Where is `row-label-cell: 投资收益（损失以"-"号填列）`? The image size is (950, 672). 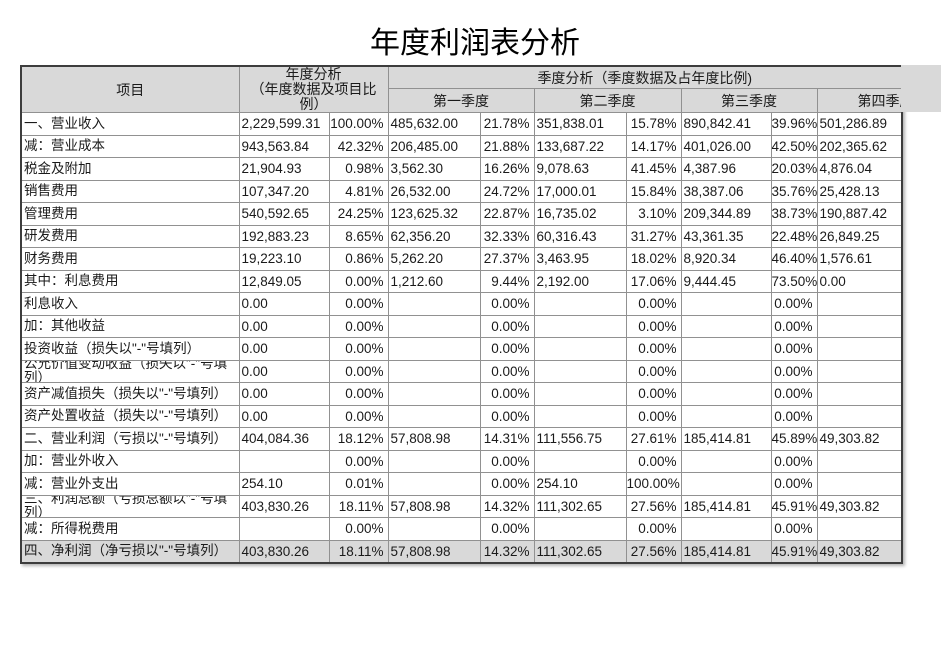
row-label-cell: 投资收益（损失以"-"号填列） is located at coordinates (130, 349).